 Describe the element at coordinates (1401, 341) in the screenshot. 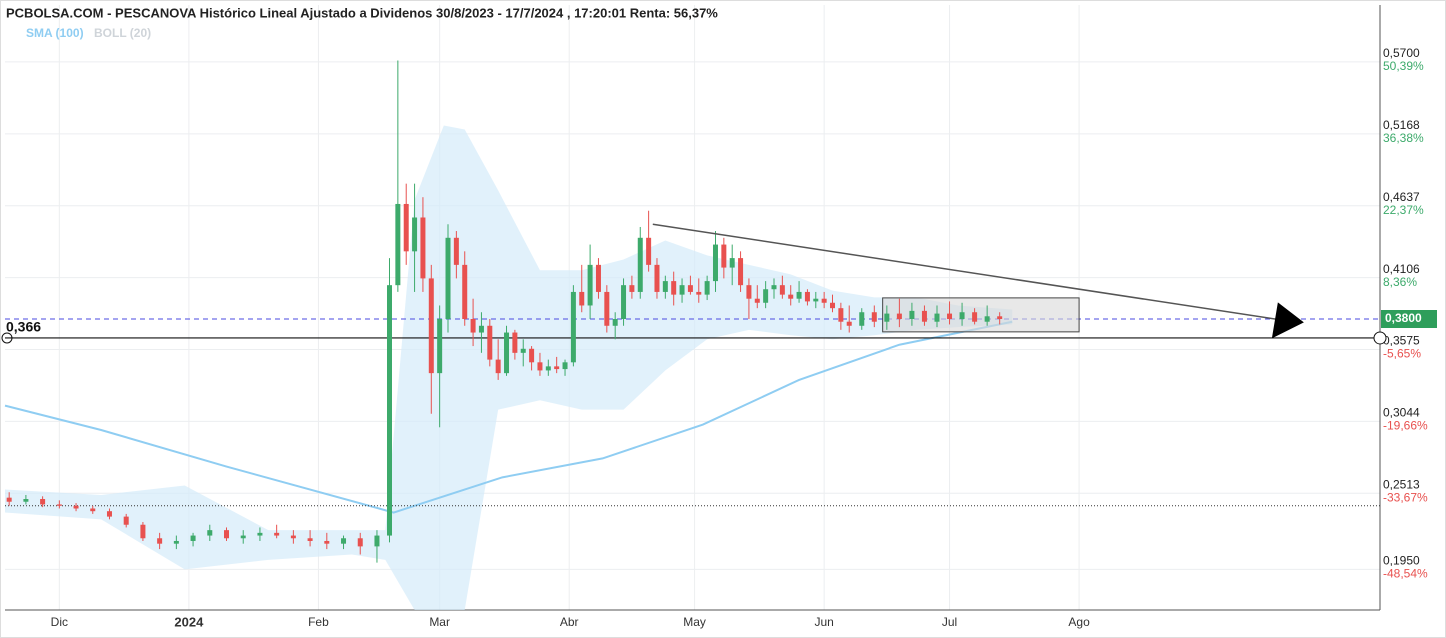

I see `y-tick-label: 0,3575` at that location.